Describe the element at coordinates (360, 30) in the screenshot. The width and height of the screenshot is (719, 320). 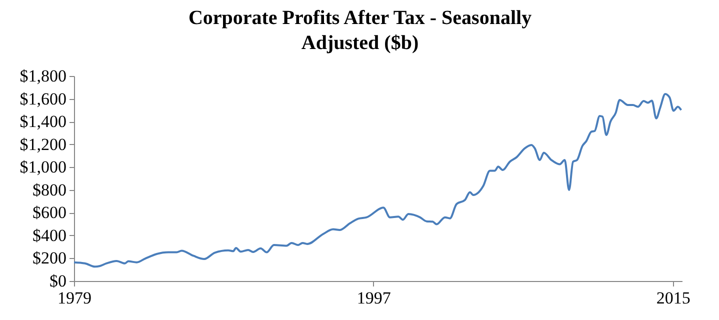
I see `chart-title: Corporate Profits After Tax - Seasonally Adjusted ($b)` at that location.